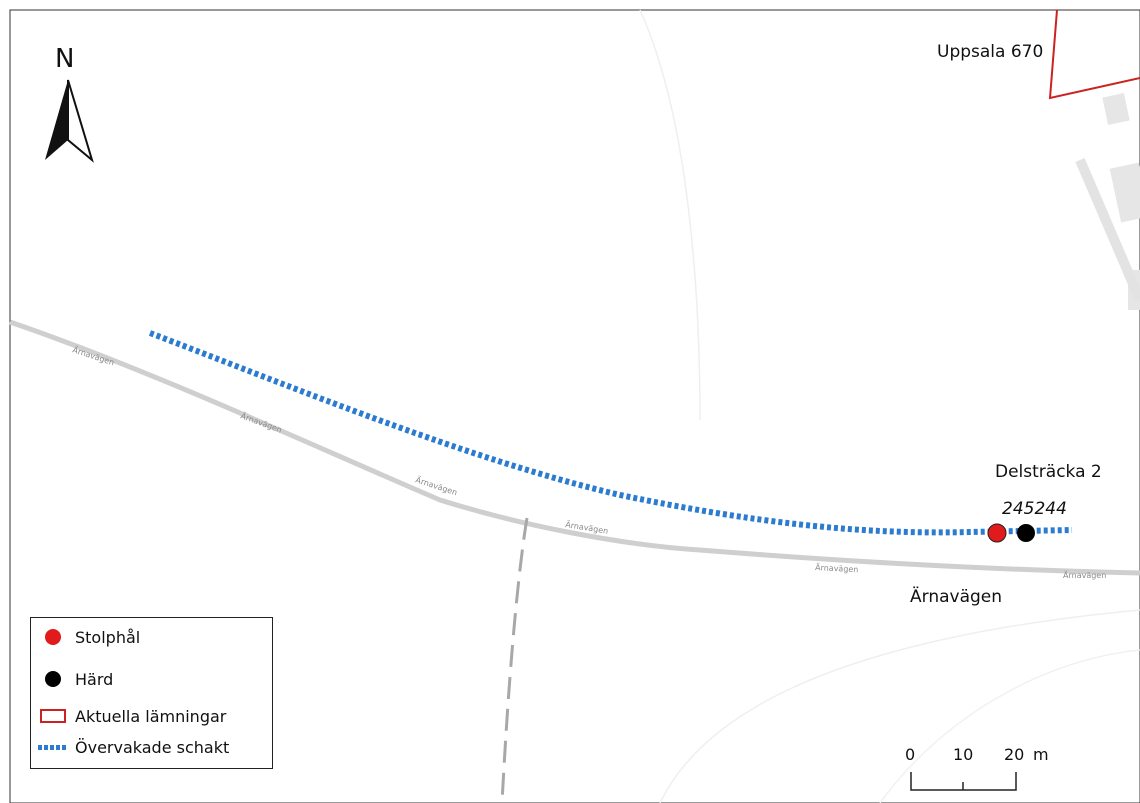  What do you see at coordinates (94, 679) in the screenshot?
I see `legend-label: Härd` at bounding box center [94, 679].